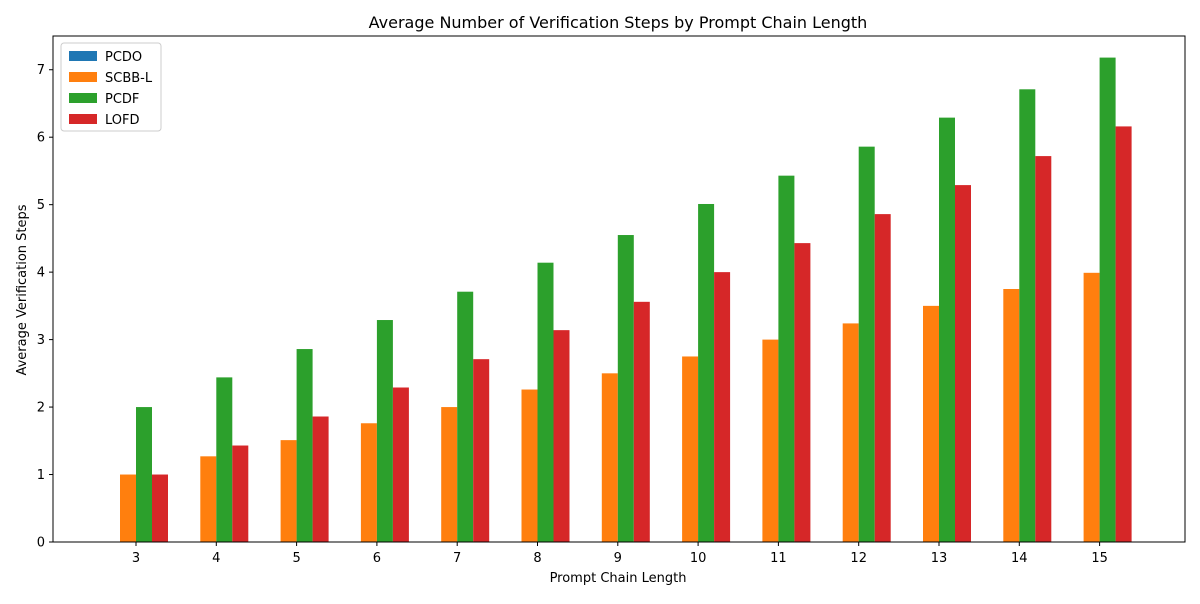 The width and height of the screenshot is (1200, 604). I want to click on legend-label-pcdo: PCDO, so click(123, 57).